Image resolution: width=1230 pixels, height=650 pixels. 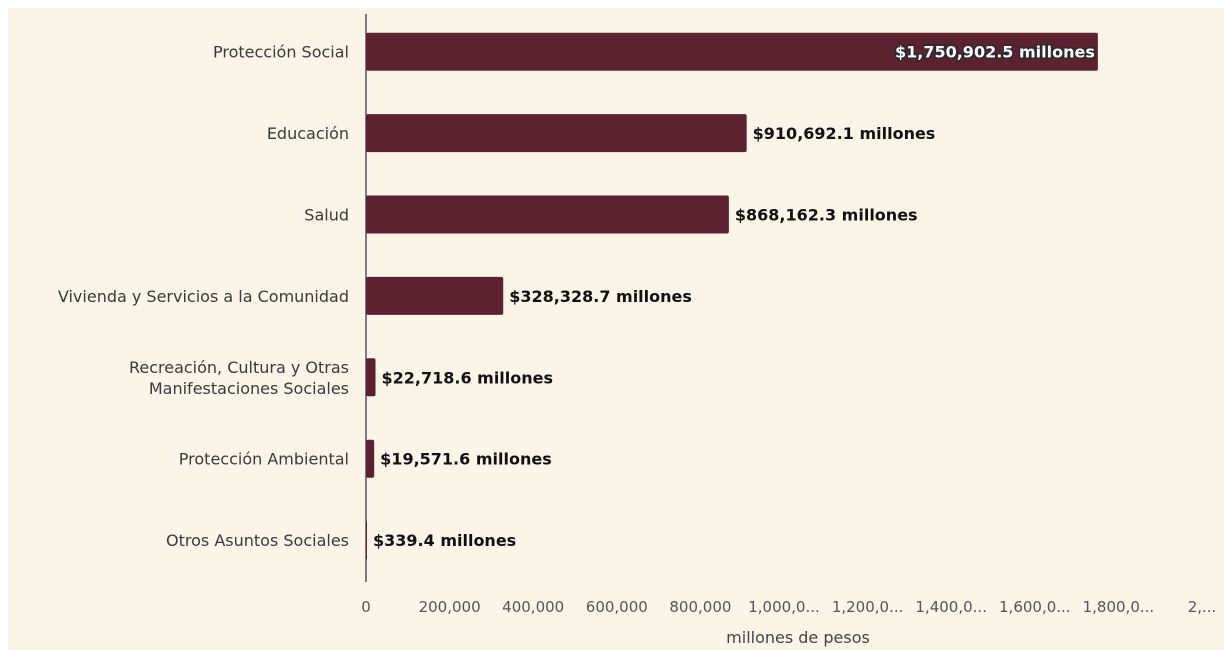 I want to click on value-label: $1,750,902.5 millones, so click(x=995, y=52).